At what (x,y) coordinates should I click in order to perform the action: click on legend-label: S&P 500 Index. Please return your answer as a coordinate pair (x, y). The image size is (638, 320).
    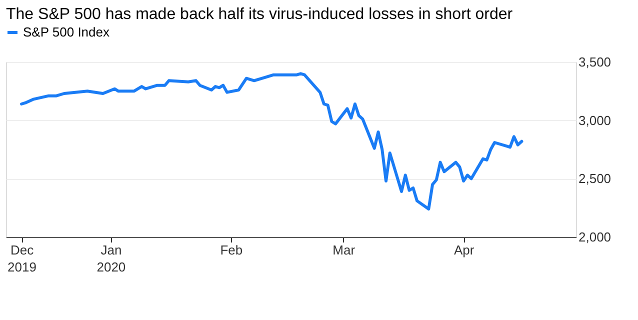
    Looking at the image, I should click on (66, 32).